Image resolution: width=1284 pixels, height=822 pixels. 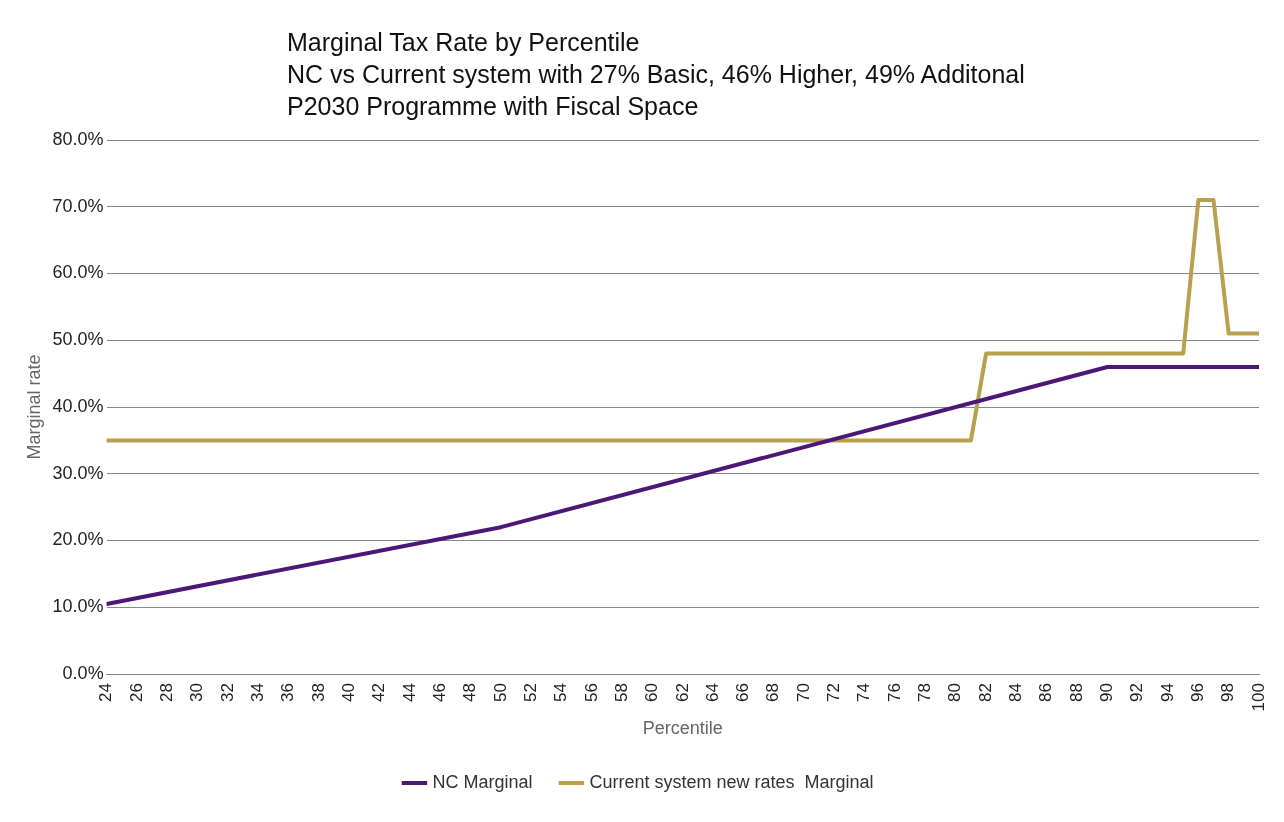 I want to click on legend-label: Current system new rates Marginal, so click(x=731, y=781).